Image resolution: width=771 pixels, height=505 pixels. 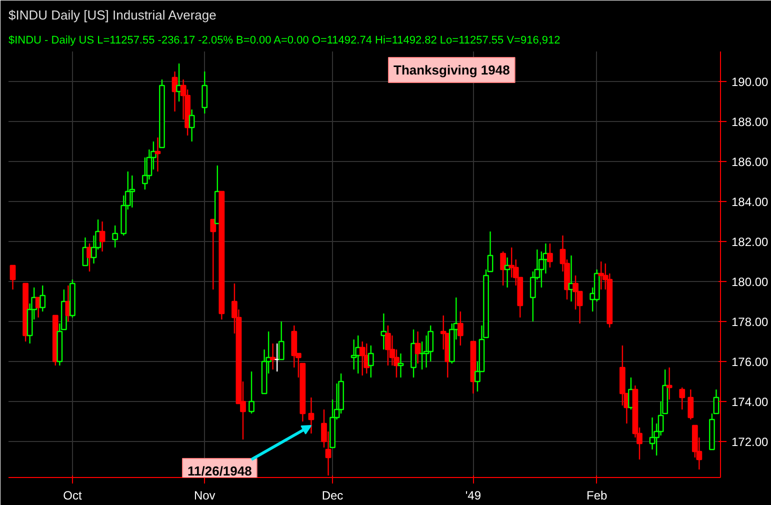 I want to click on x-tick-label: Oct, so click(x=72, y=495).